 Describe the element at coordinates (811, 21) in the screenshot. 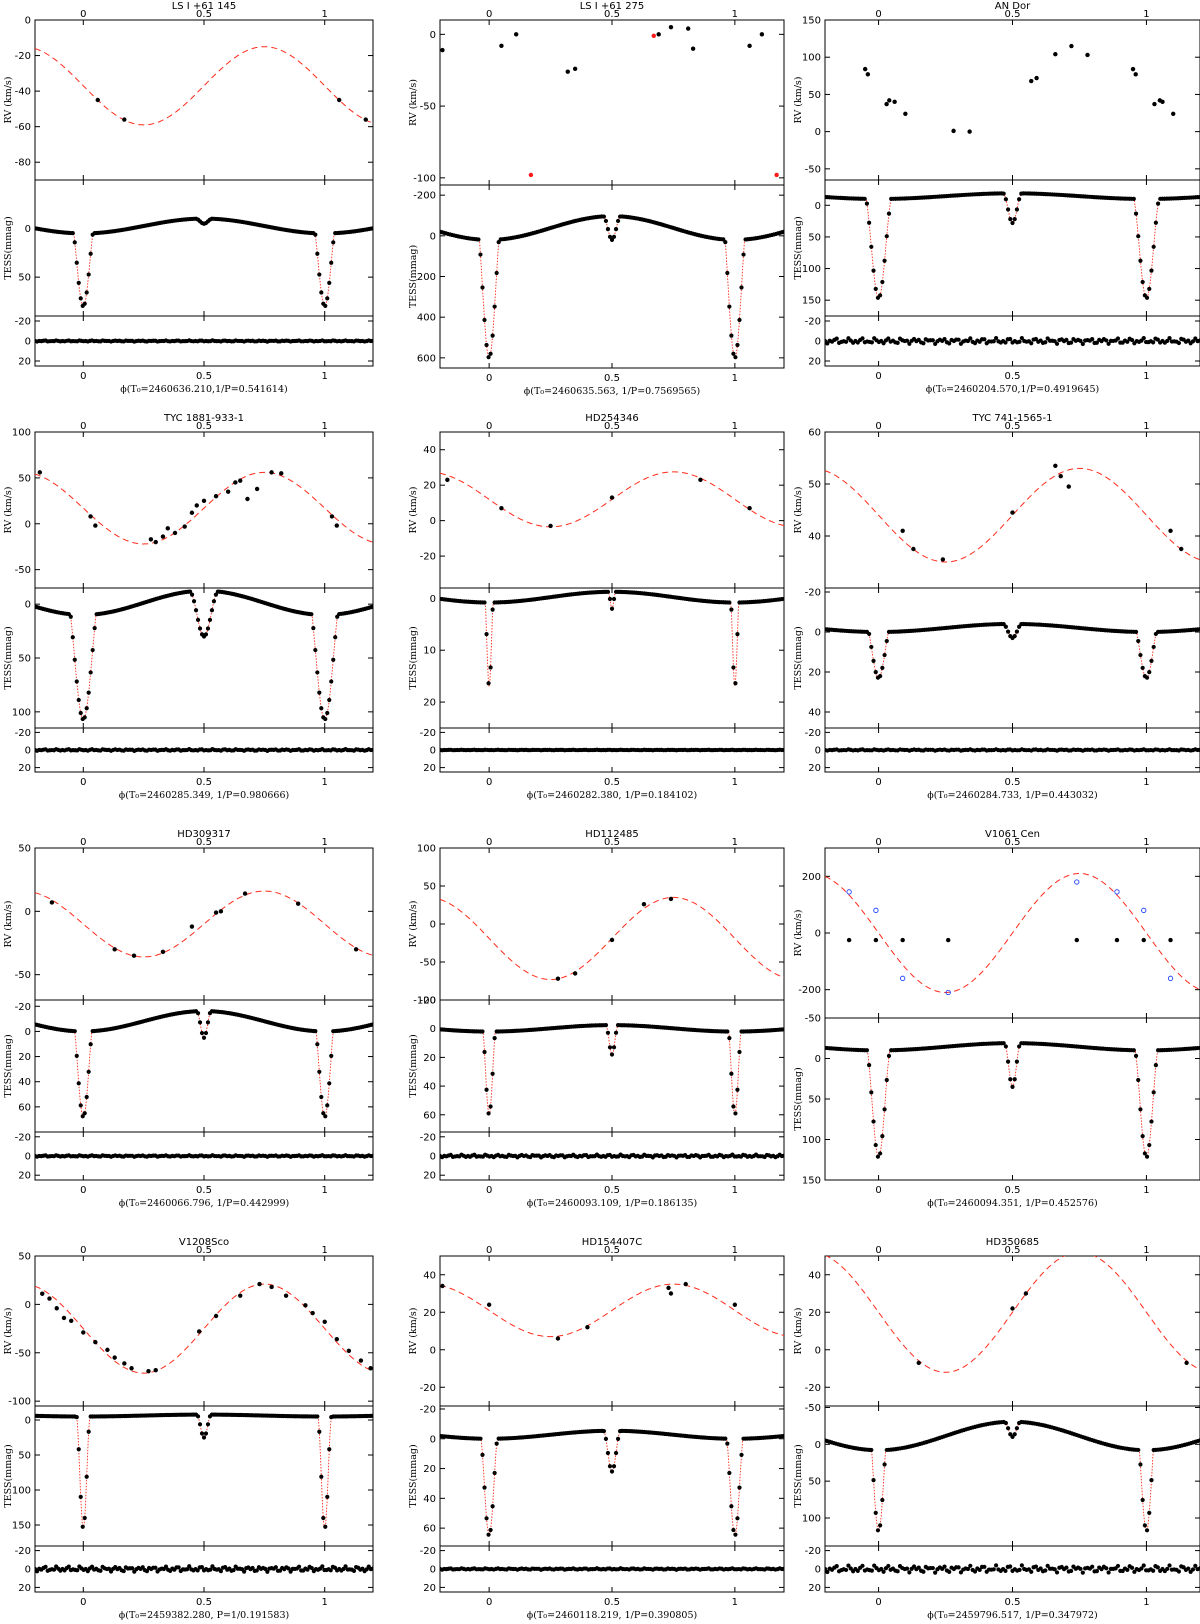

I see `y-tick-label: 150` at that location.